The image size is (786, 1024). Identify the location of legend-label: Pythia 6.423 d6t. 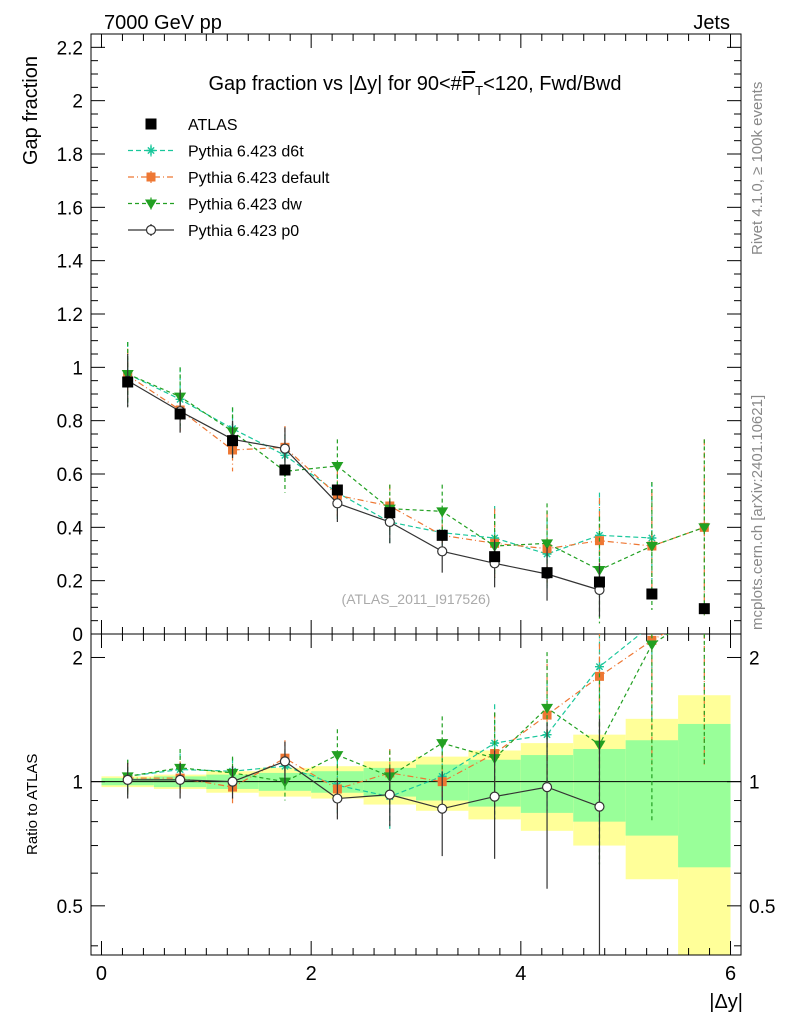
(246, 152).